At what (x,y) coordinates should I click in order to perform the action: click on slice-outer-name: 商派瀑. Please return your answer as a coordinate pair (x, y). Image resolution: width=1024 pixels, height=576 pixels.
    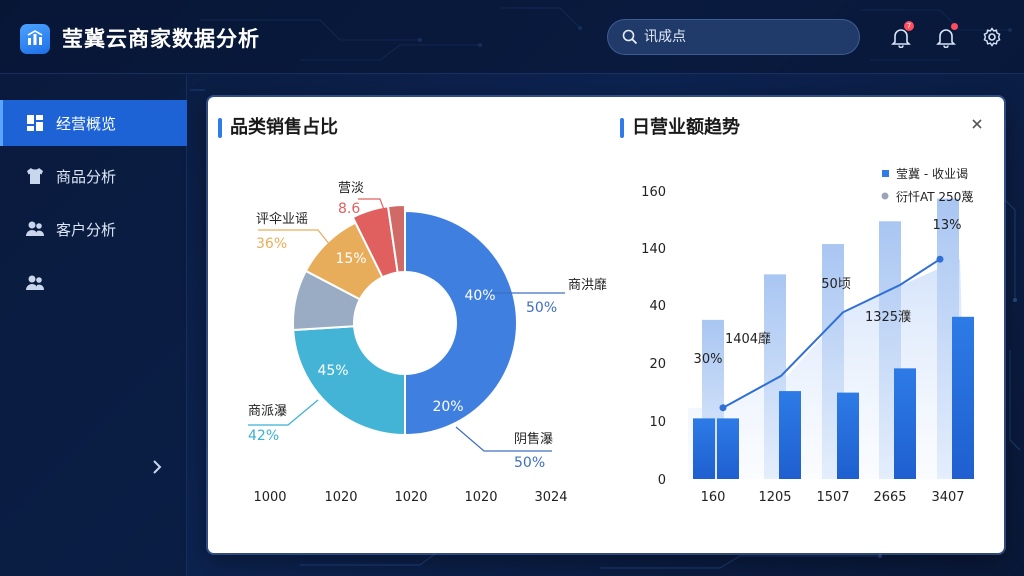
    Looking at the image, I should click on (267, 411).